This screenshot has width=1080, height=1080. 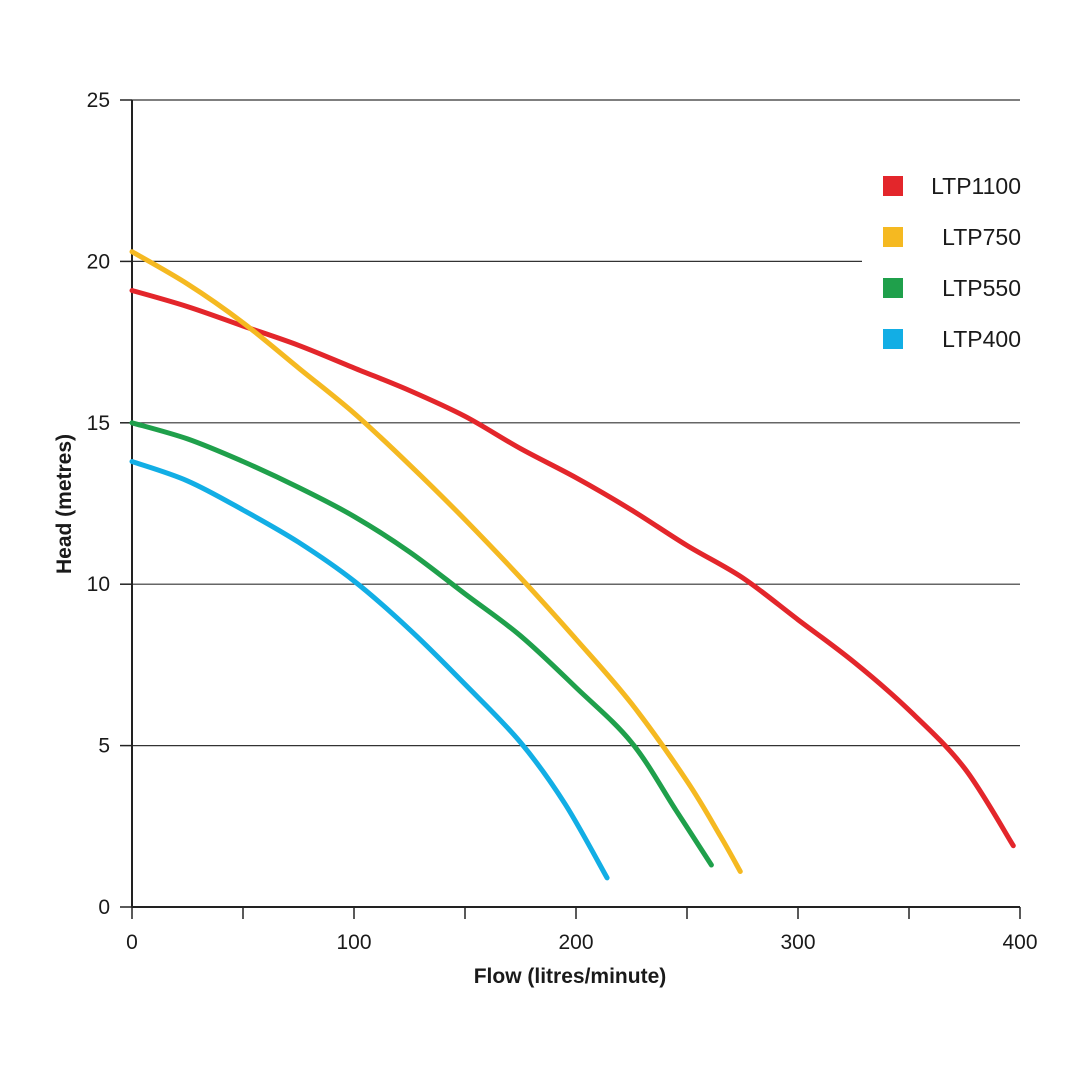 I want to click on x-tick-label: 200, so click(x=575, y=942).